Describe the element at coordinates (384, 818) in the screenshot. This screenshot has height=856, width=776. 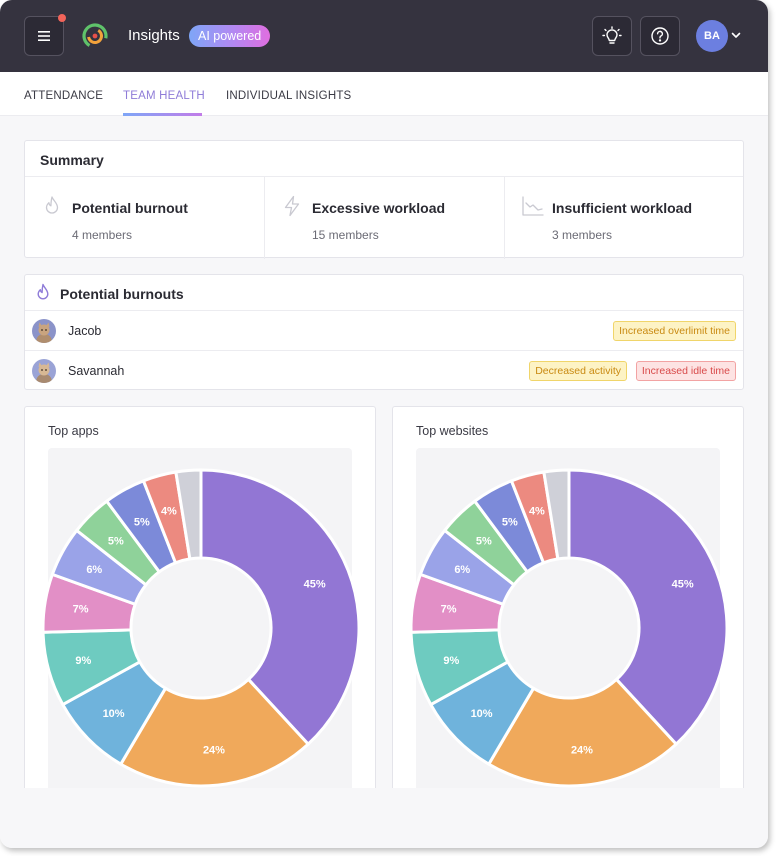
I see `page-footer` at that location.